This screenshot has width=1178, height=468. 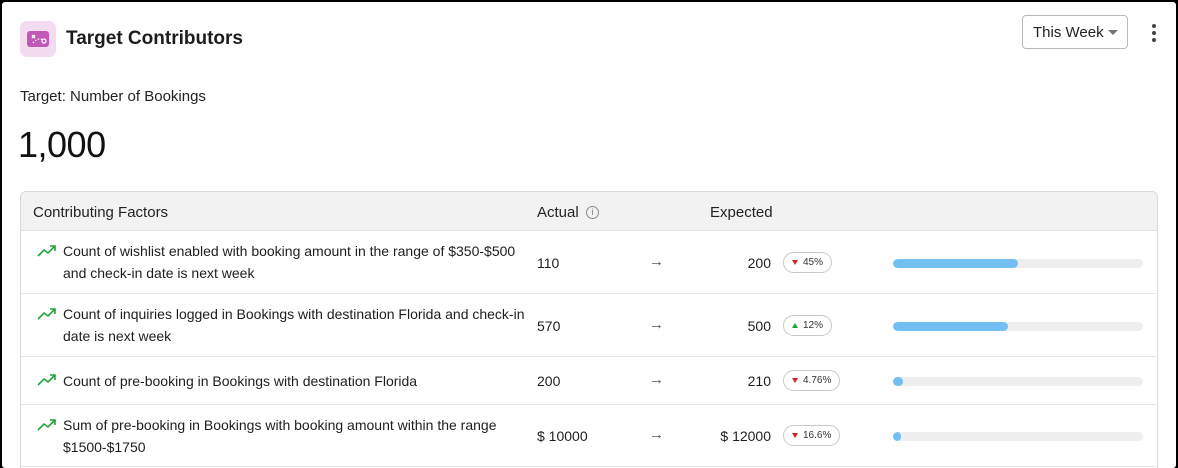 What do you see at coordinates (101, 212) in the screenshot?
I see `column-header-factors: Contributing Factors` at bounding box center [101, 212].